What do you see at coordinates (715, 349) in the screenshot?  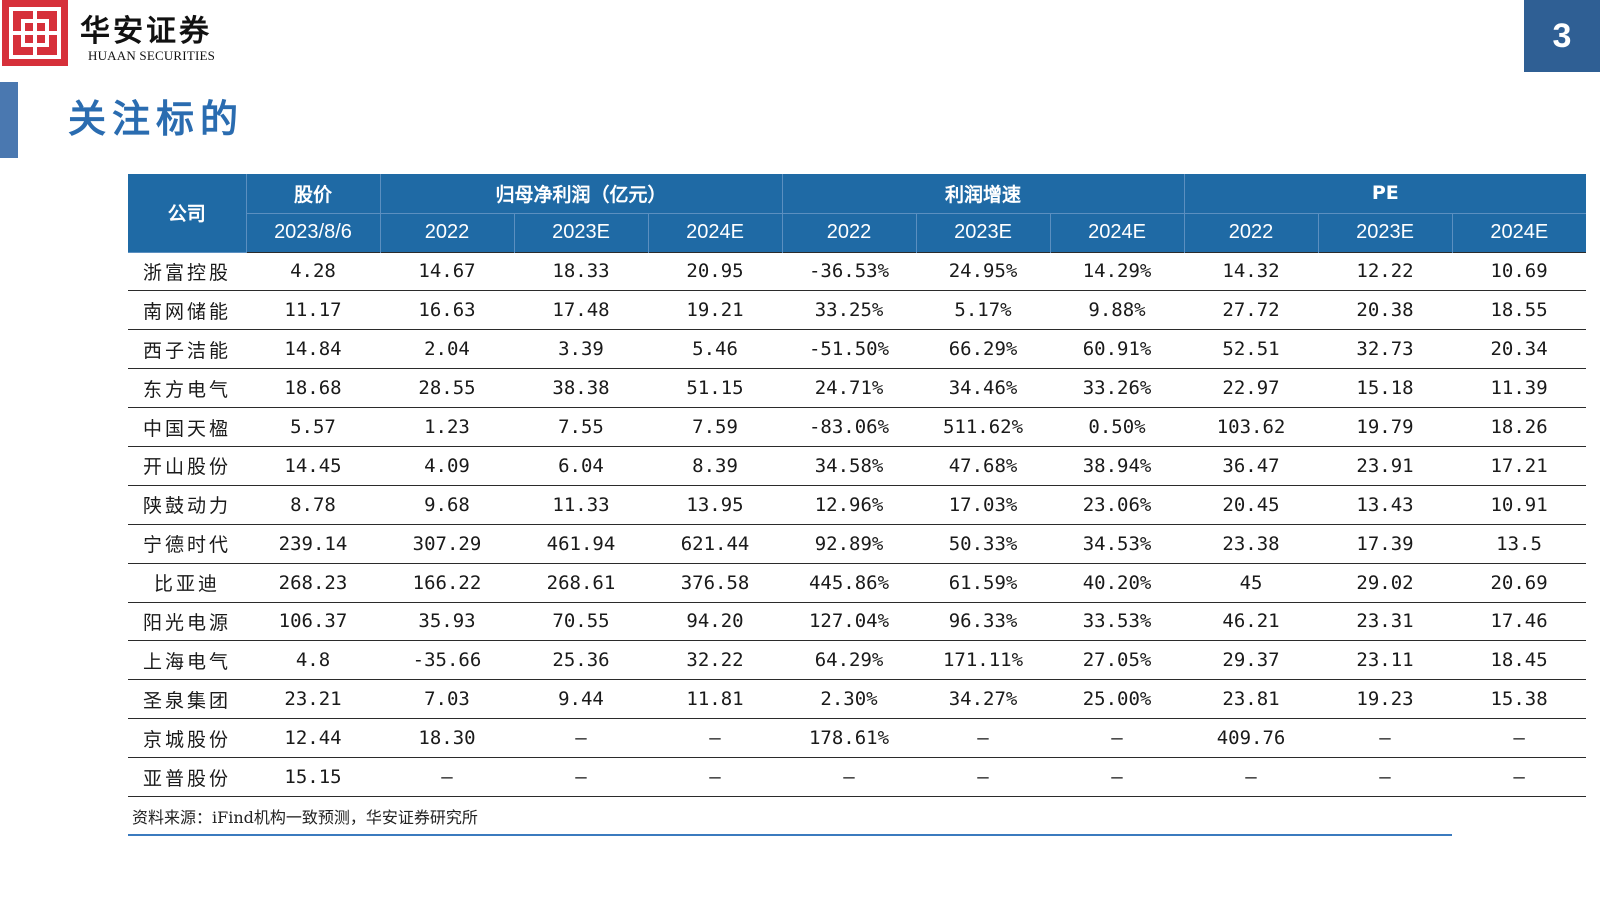 I see `value-cell: 5.46` at bounding box center [715, 349].